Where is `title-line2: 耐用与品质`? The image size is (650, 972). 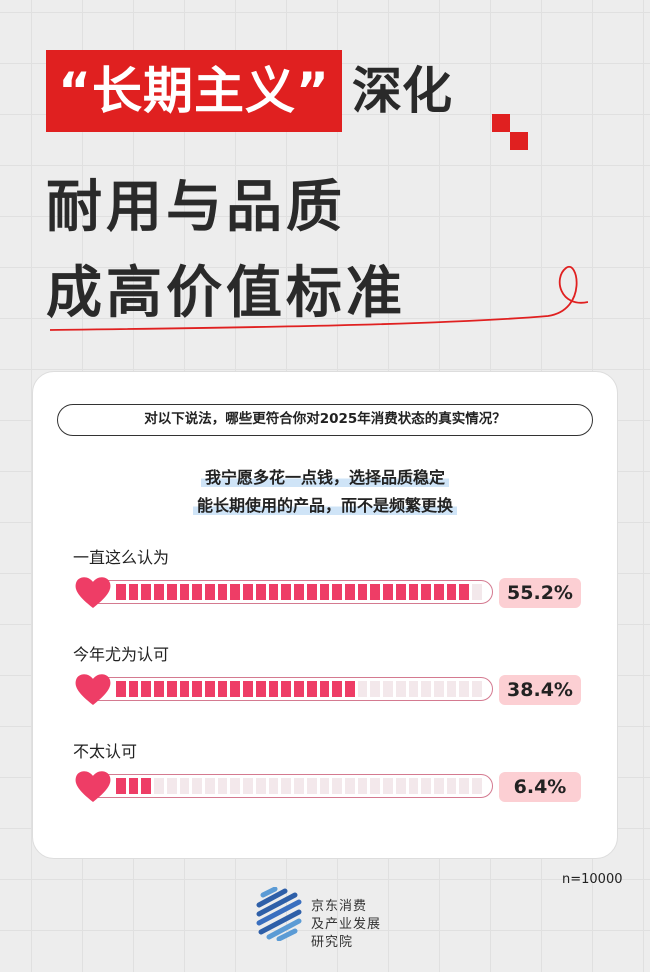
title-line2: 耐用与品质 is located at coordinates (196, 207).